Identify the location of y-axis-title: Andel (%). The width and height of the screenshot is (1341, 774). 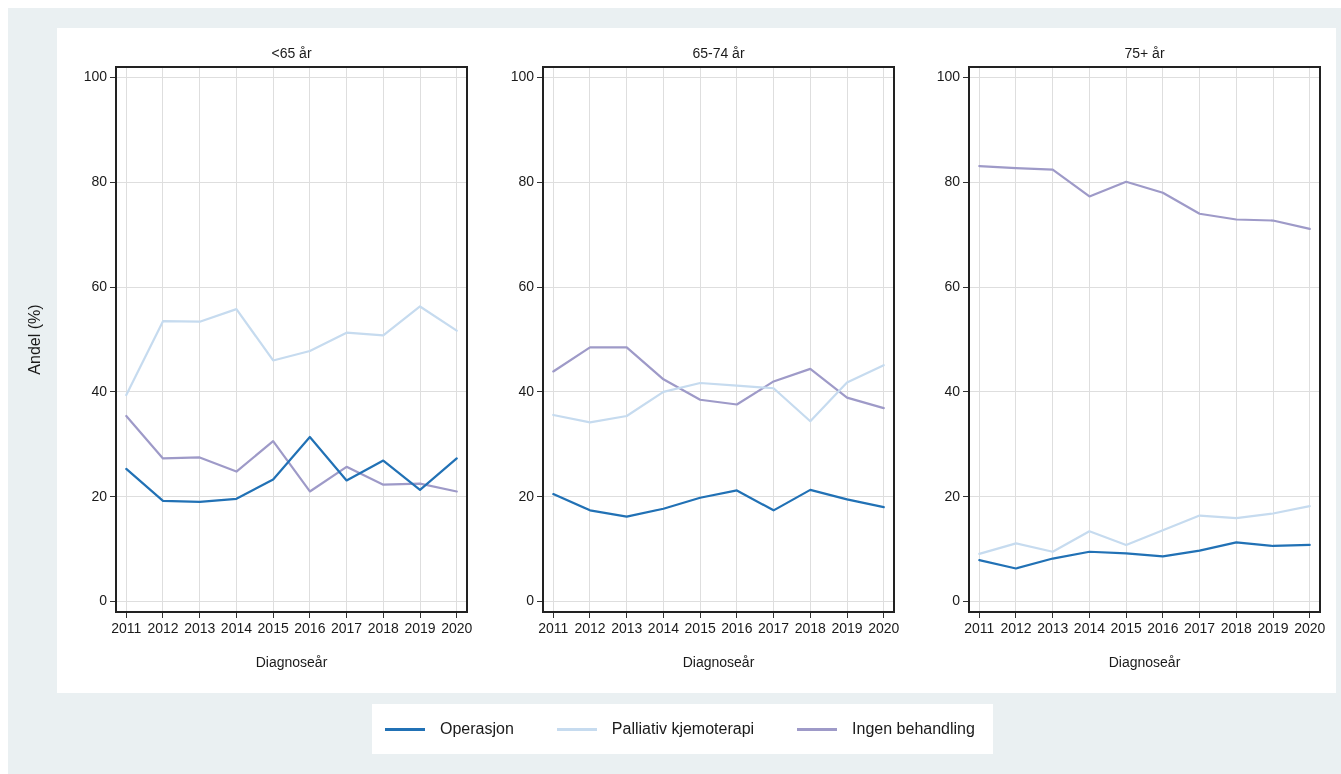
(35, 339).